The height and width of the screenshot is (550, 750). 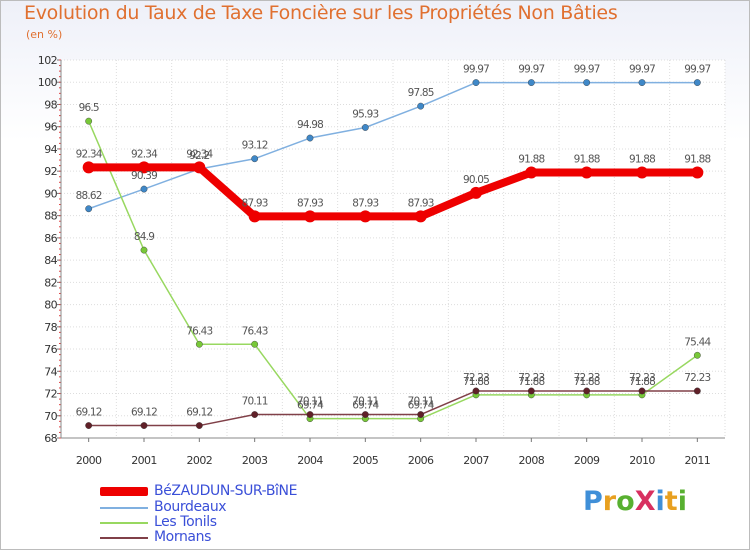 What do you see at coordinates (365, 114) in the screenshot?
I see `data-label: 95.93` at bounding box center [365, 114].